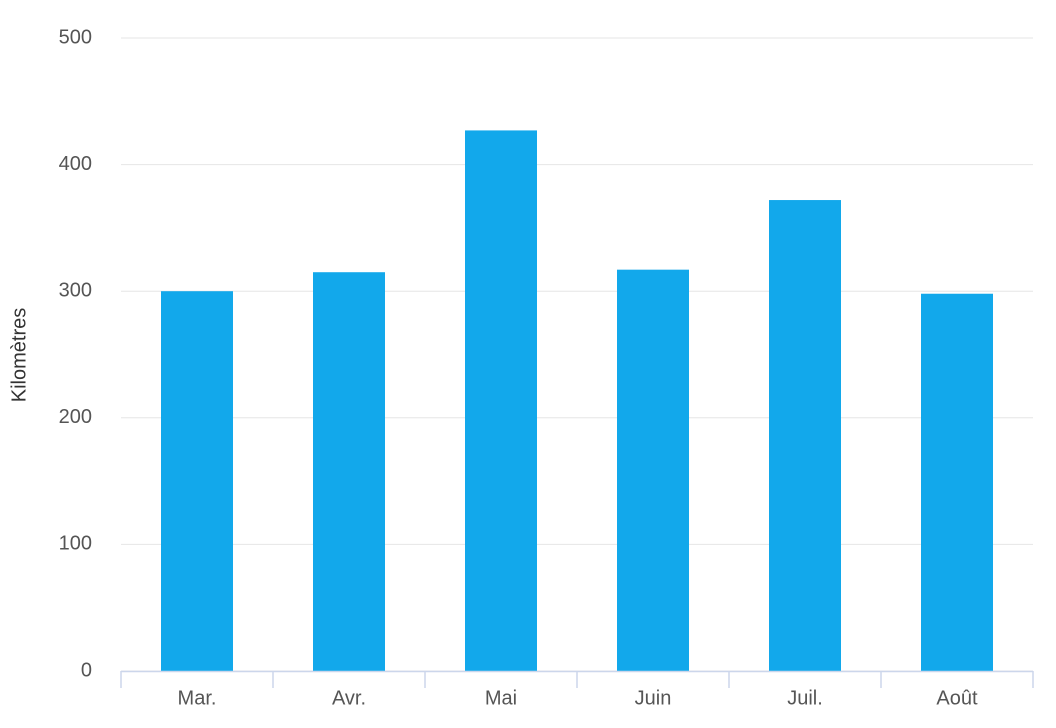  What do you see at coordinates (653, 698) in the screenshot?
I see `x-tick-label: Juin` at bounding box center [653, 698].